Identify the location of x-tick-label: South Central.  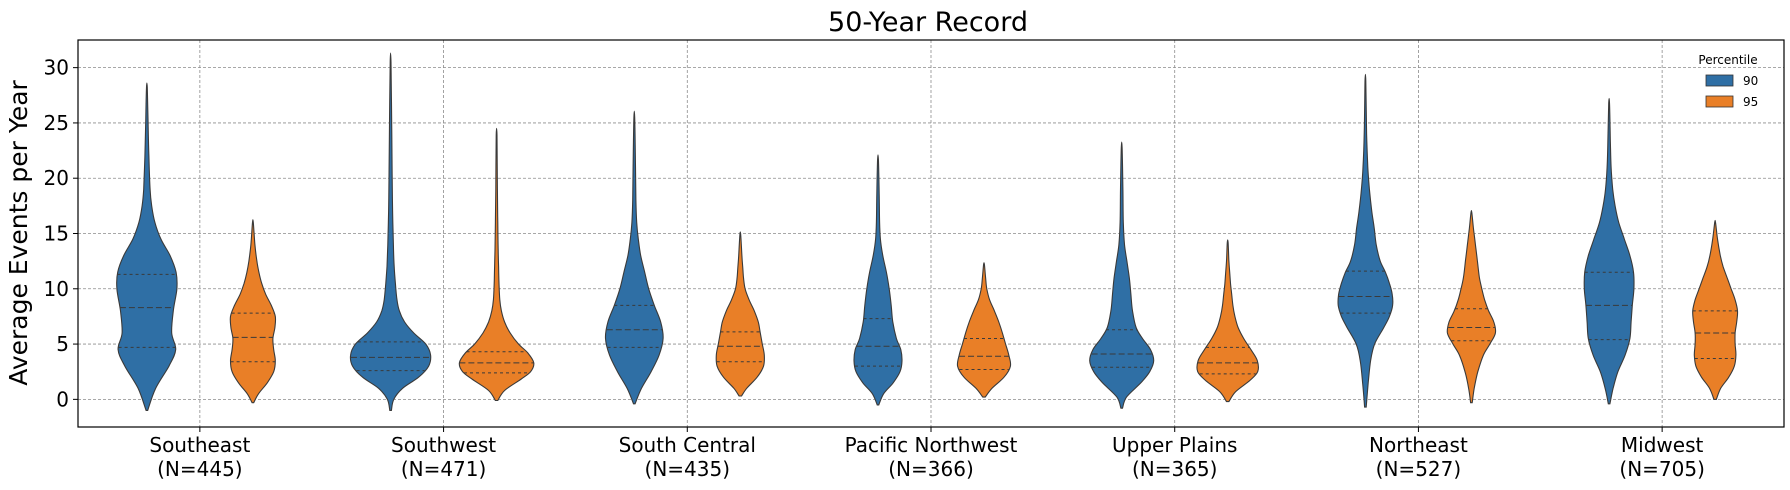
(687, 445).